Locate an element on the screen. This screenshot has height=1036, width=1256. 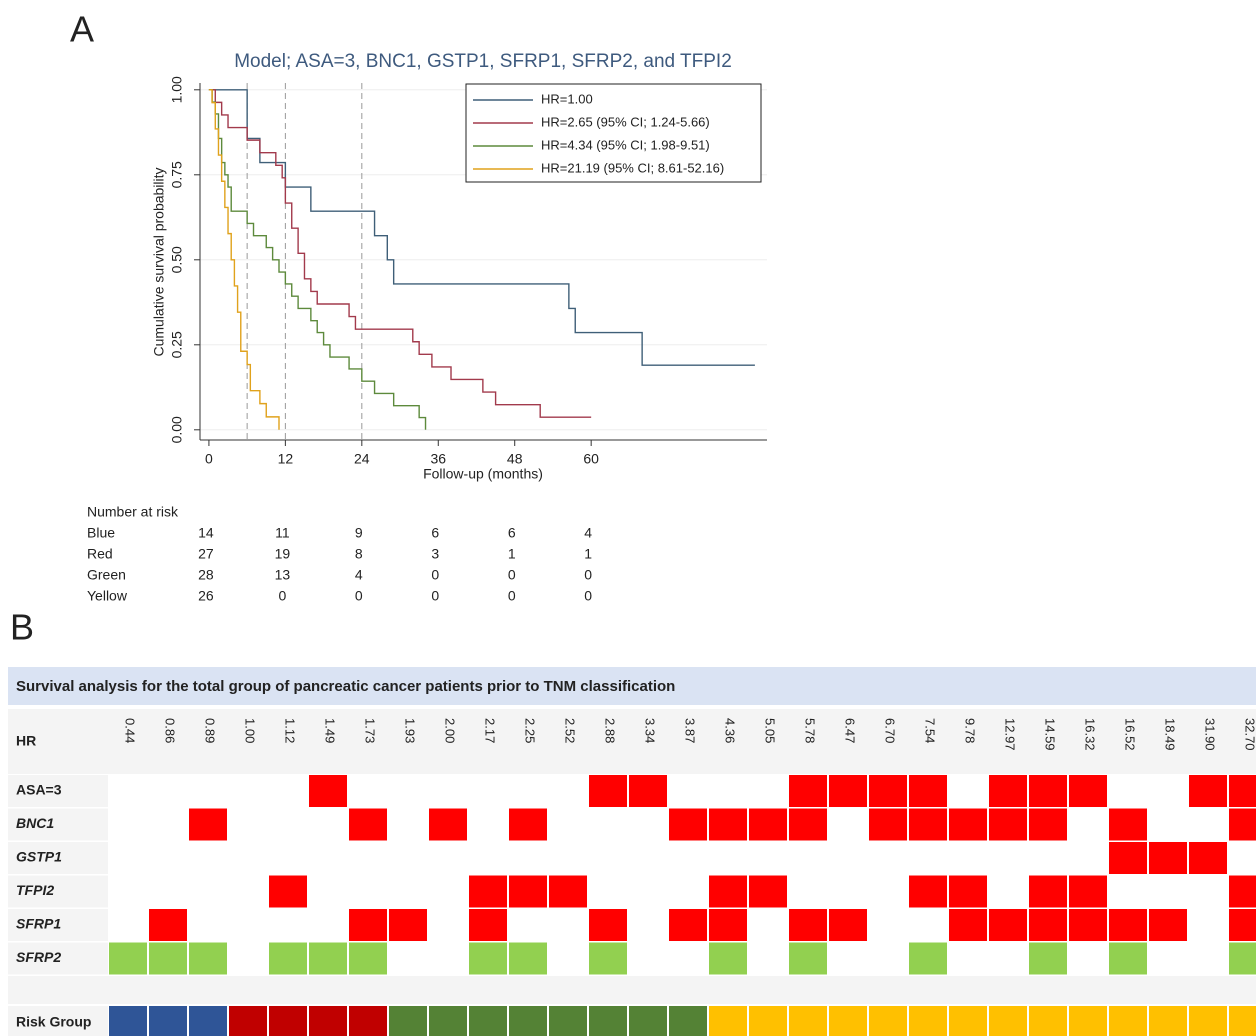
risk-count: 1 is located at coordinates (588, 554).